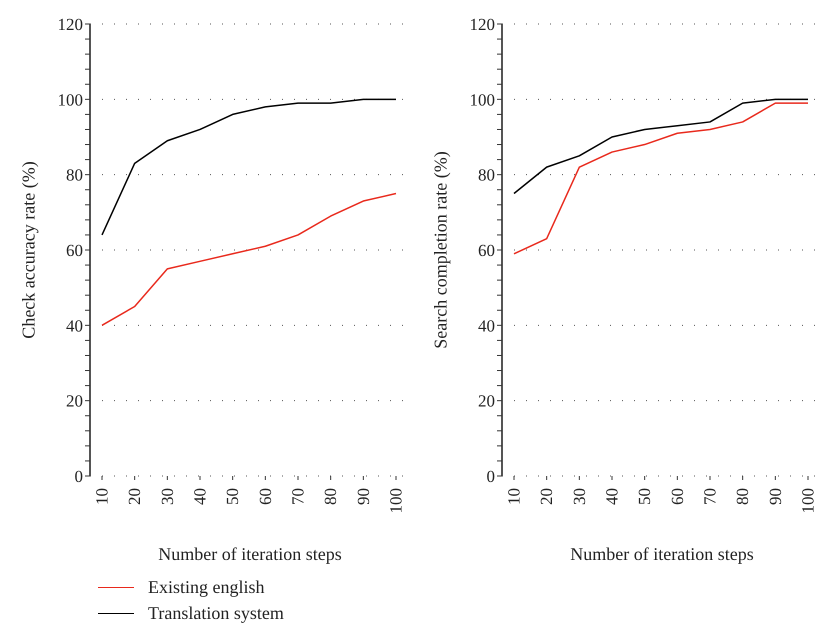 The image size is (840, 631). I want to click on legend-label: Existing english, so click(206, 587).